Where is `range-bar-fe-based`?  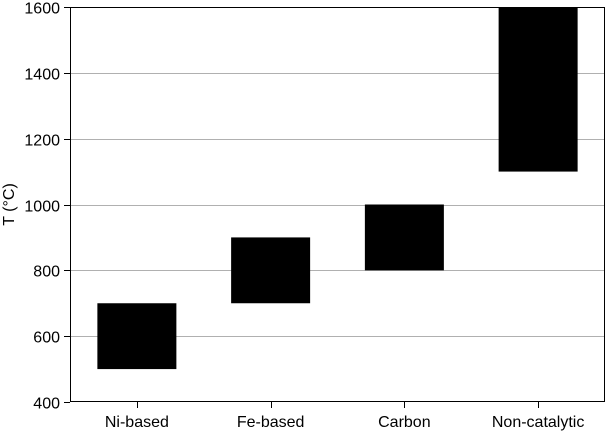
range-bar-fe-based is located at coordinates (271, 270).